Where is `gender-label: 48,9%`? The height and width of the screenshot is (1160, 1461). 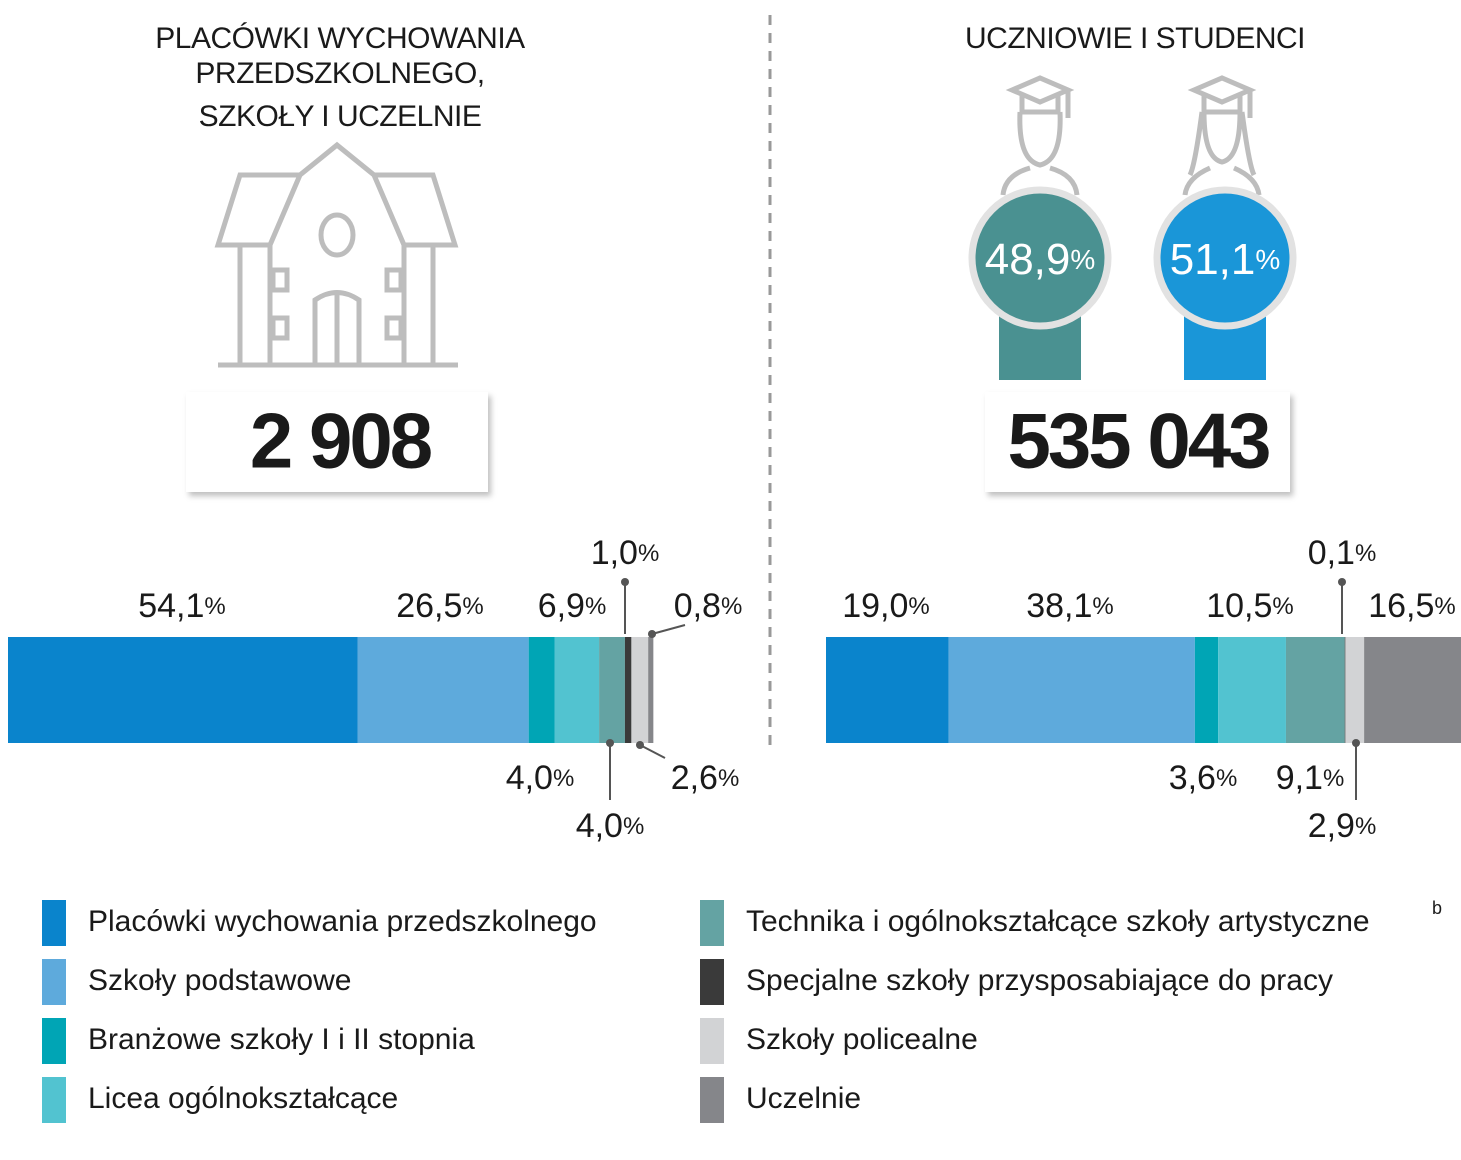
gender-label: 48,9% is located at coordinates (1040, 259).